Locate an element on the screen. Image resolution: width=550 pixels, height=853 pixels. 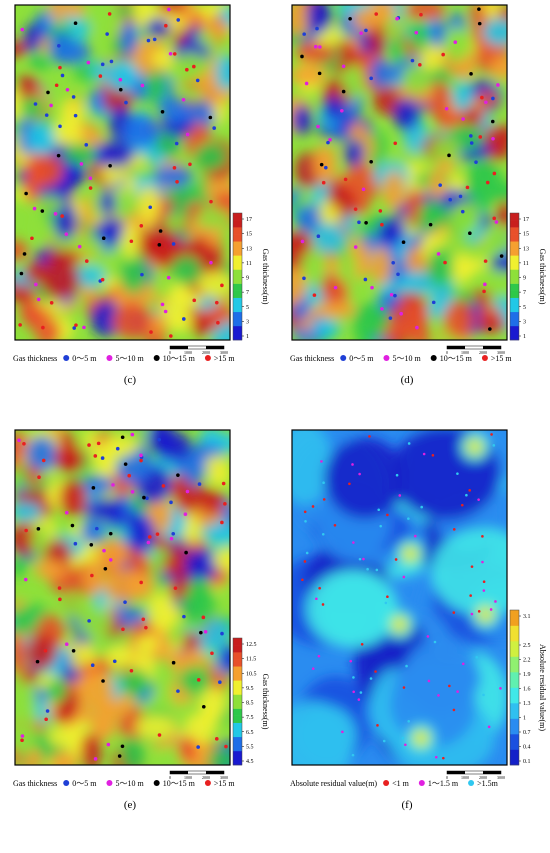
map-peak is located at coordinates (474, 446).